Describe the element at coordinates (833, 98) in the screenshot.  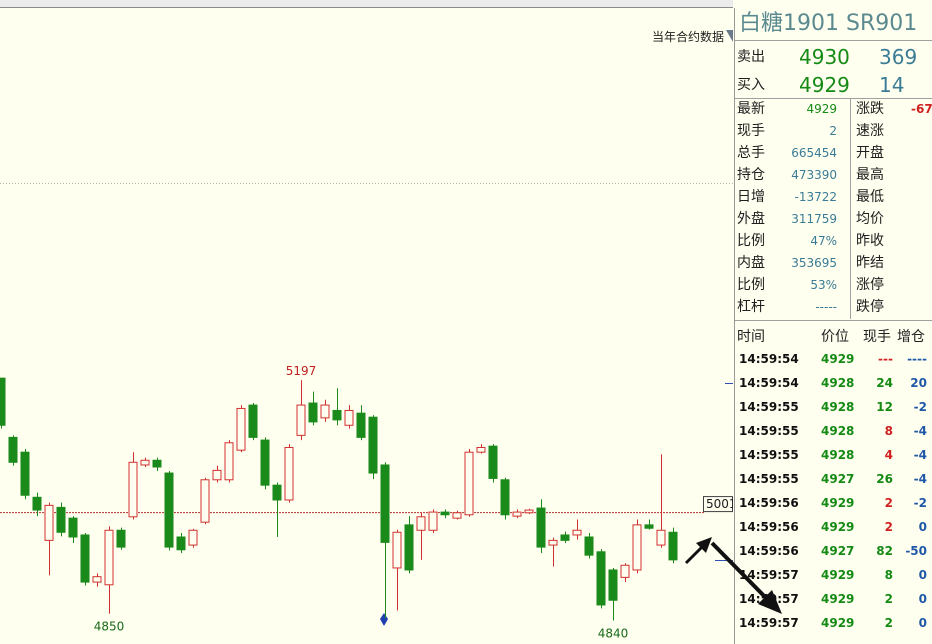
I see `separator` at that location.